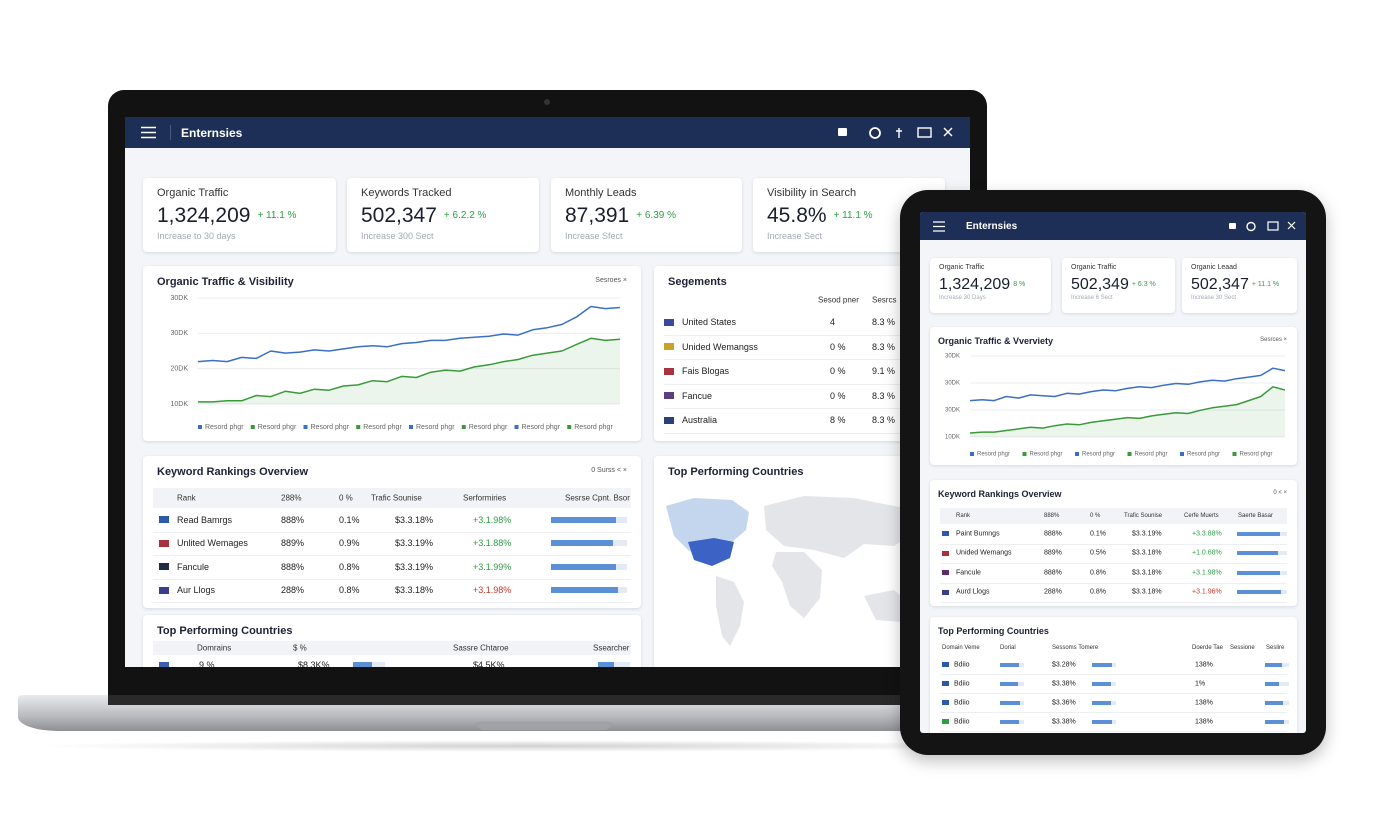 The width and height of the screenshot is (1375, 827). Describe the element at coordinates (179, 369) in the screenshot. I see `y-axis-label: 20DK` at that location.